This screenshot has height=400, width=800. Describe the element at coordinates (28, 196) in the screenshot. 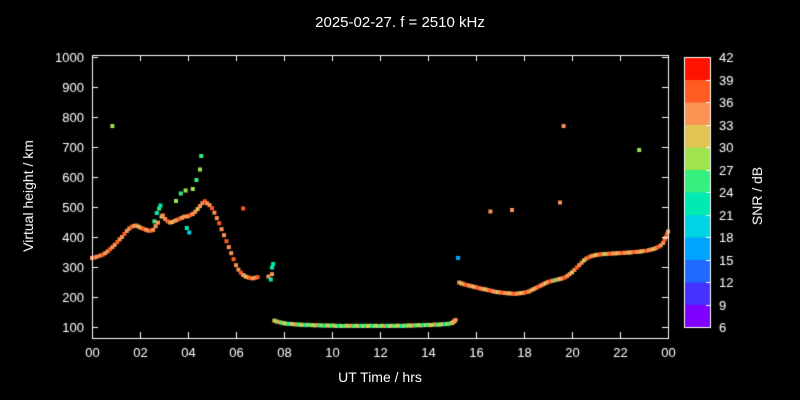

I see `y-axis-label: Virtual height / km` at that location.